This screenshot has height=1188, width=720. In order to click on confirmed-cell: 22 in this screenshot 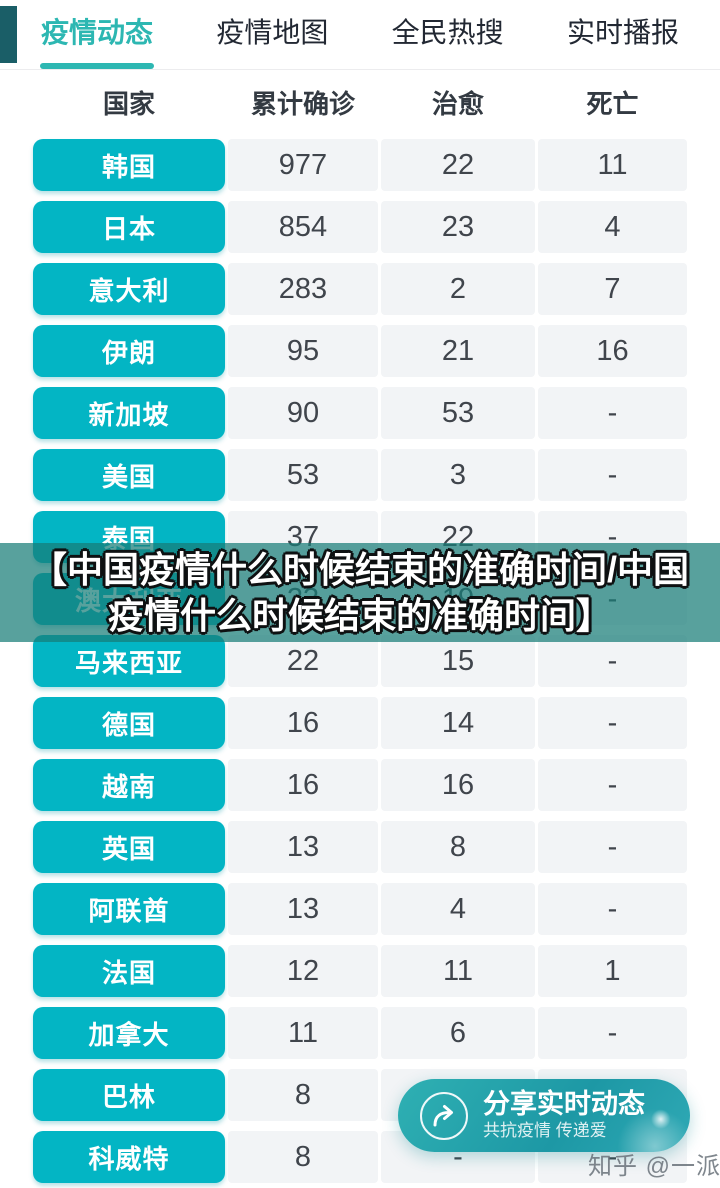, I will do `click(303, 661)`.